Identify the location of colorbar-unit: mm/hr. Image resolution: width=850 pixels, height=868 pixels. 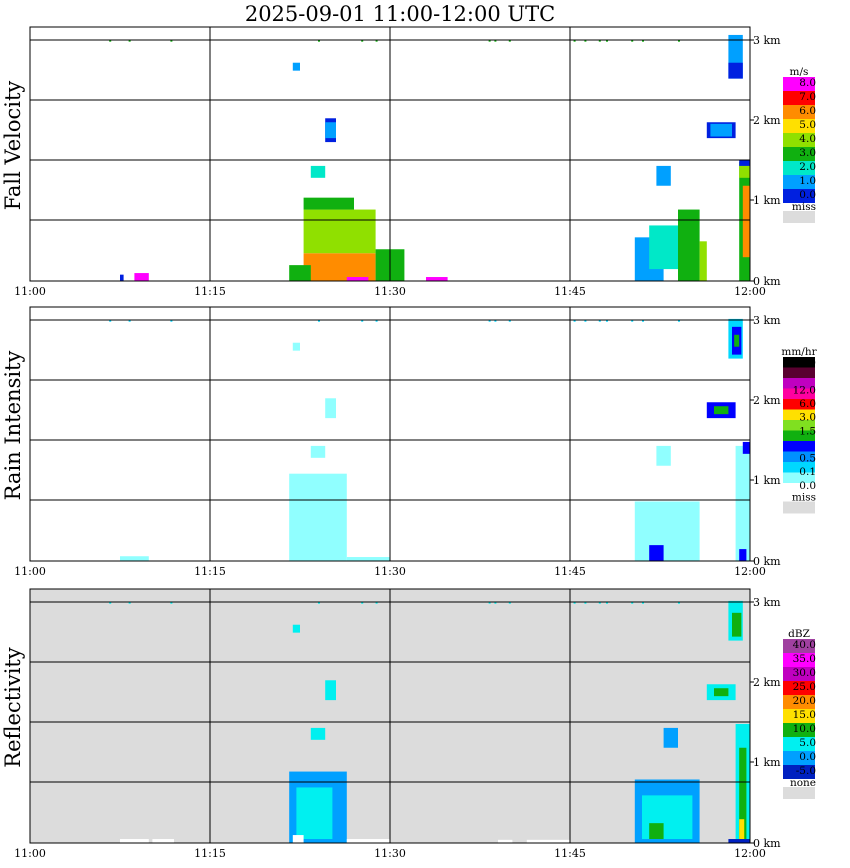
(799, 352).